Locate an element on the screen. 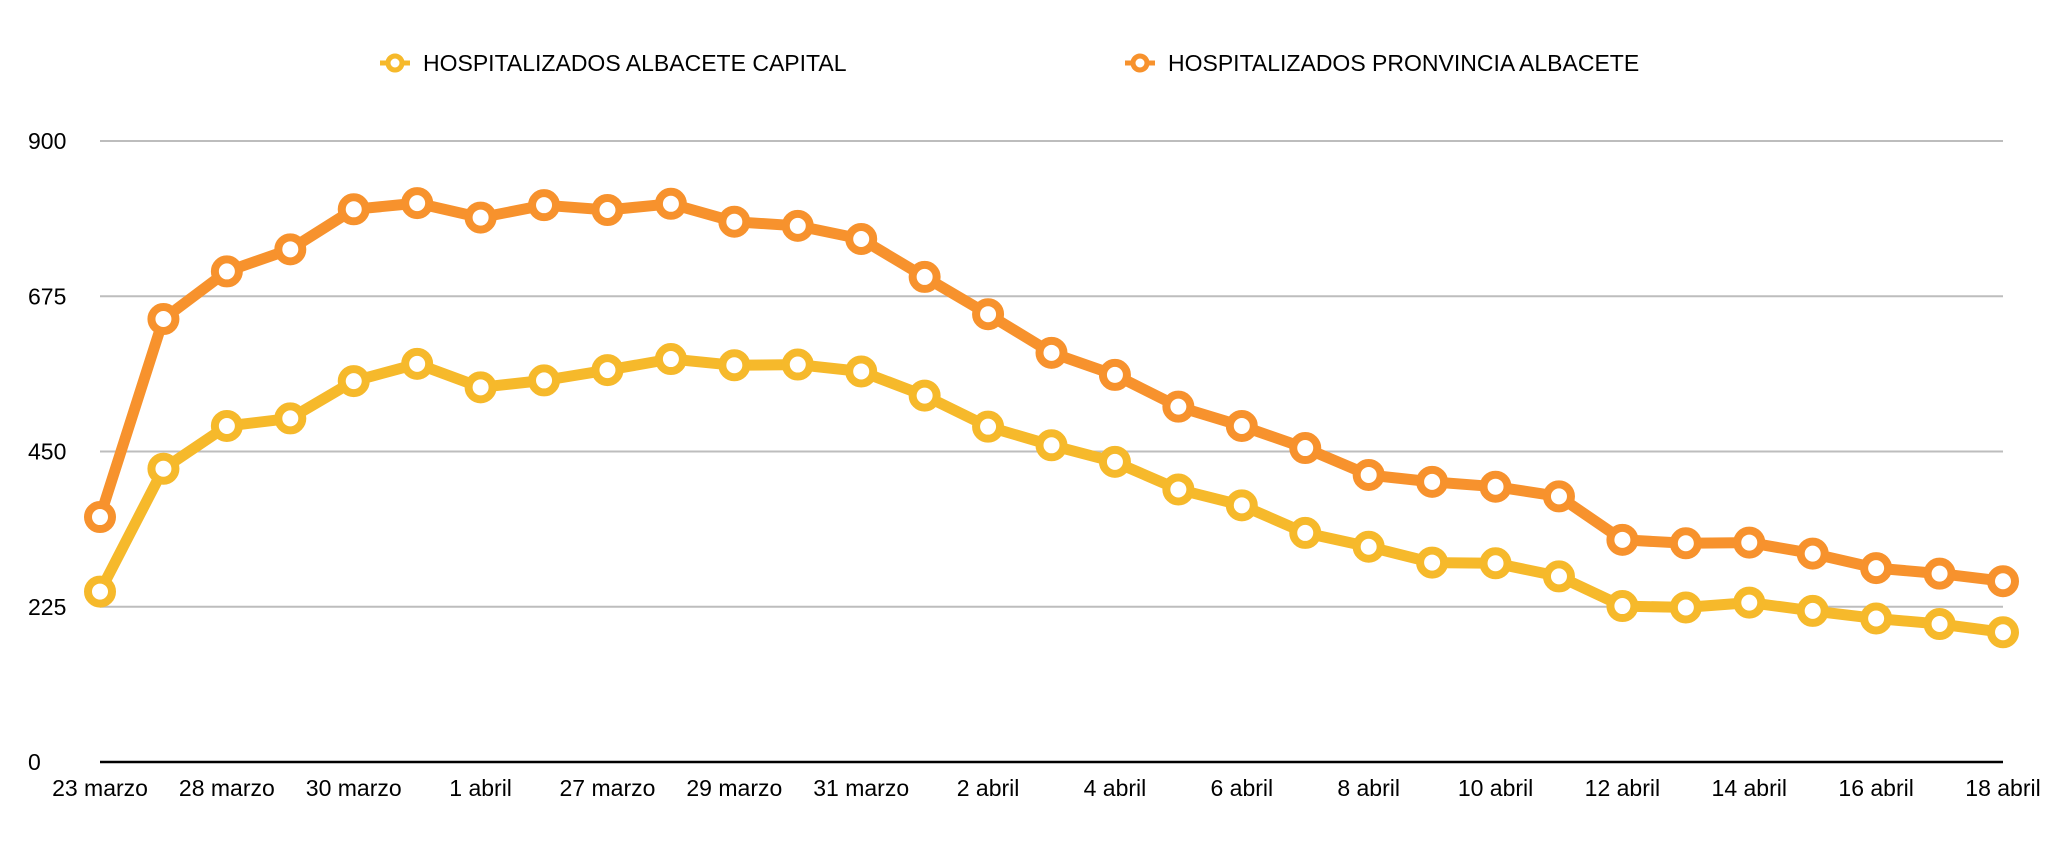  x-tick-label: 28 marzo is located at coordinates (227, 788).